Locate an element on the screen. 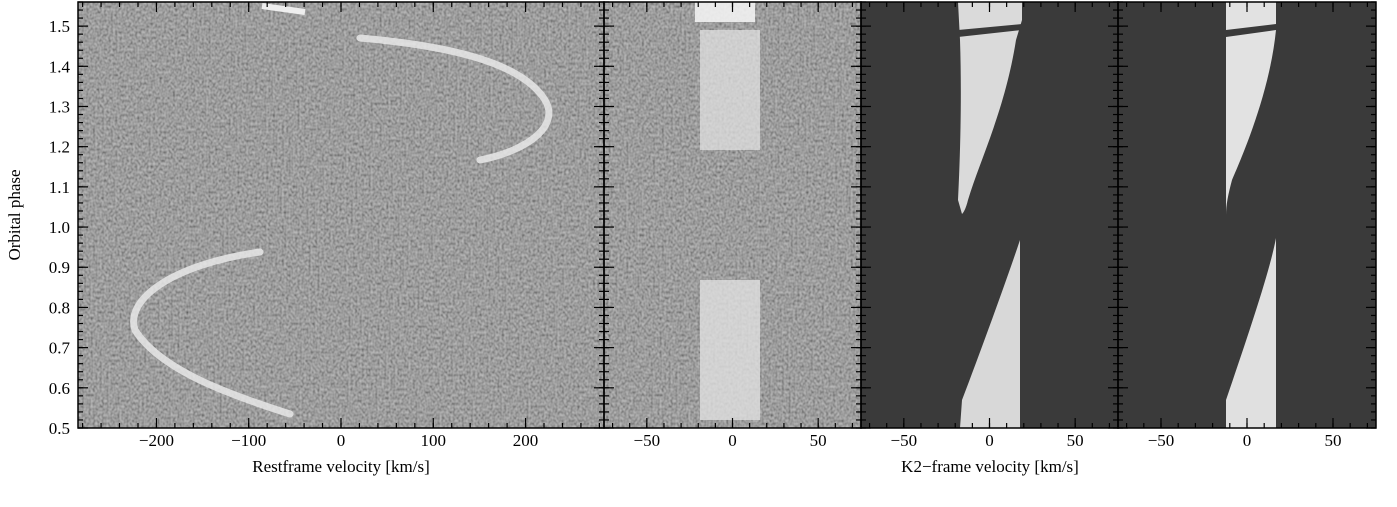 The height and width of the screenshot is (507, 1397). s-wave-trail-top is located at coordinates (283, 9).